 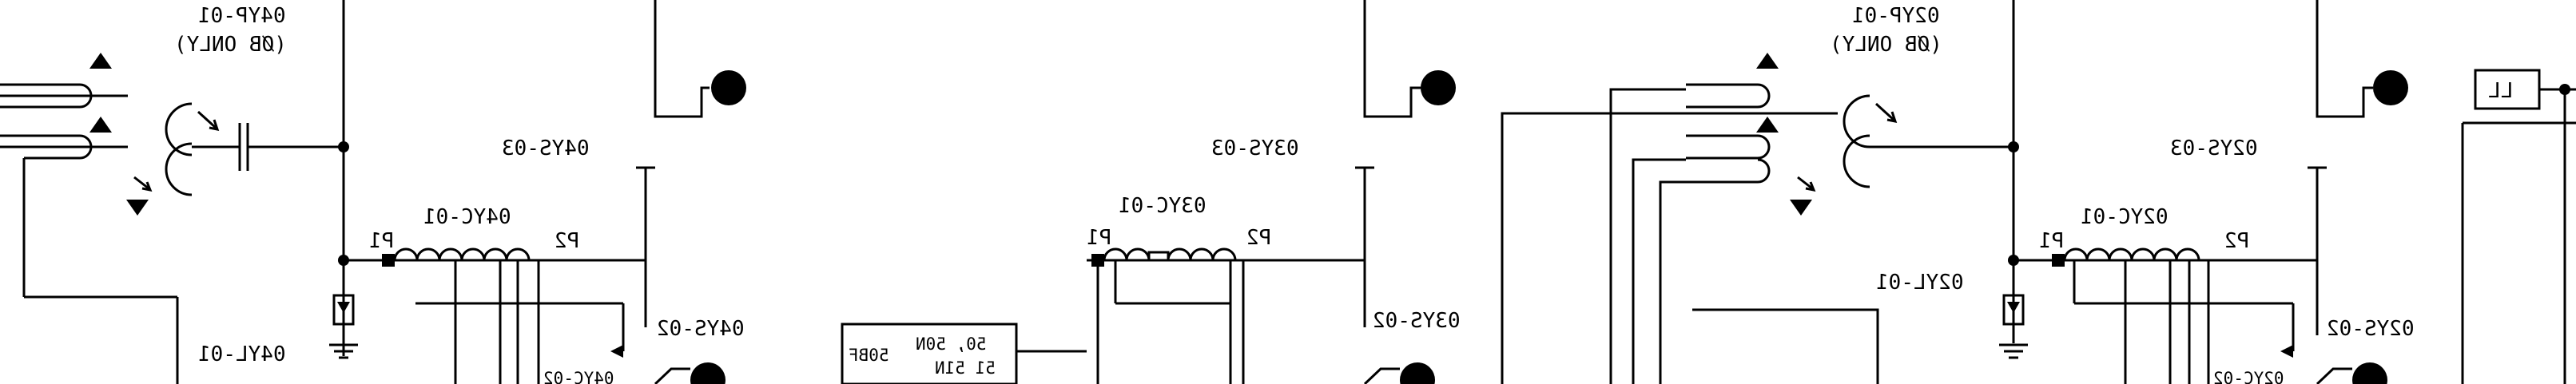 What do you see at coordinates (2214, 148) in the screenshot?
I see `label-02ys-03: 02YS-03` at bounding box center [2214, 148].